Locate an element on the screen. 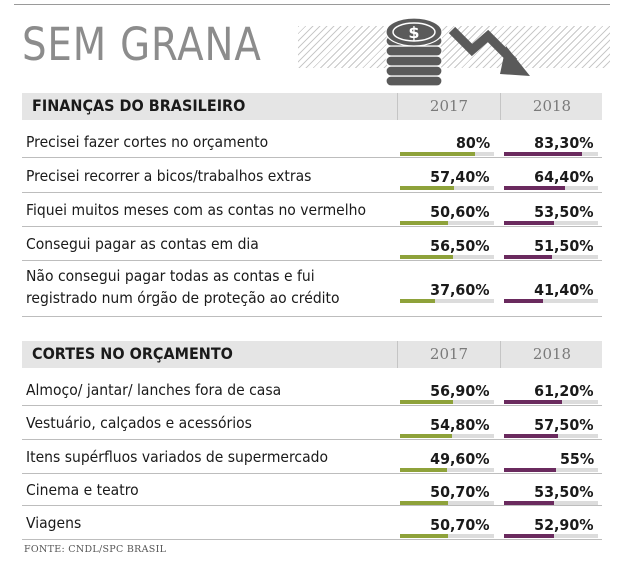  value-label: 49,60% is located at coordinates (460, 459).